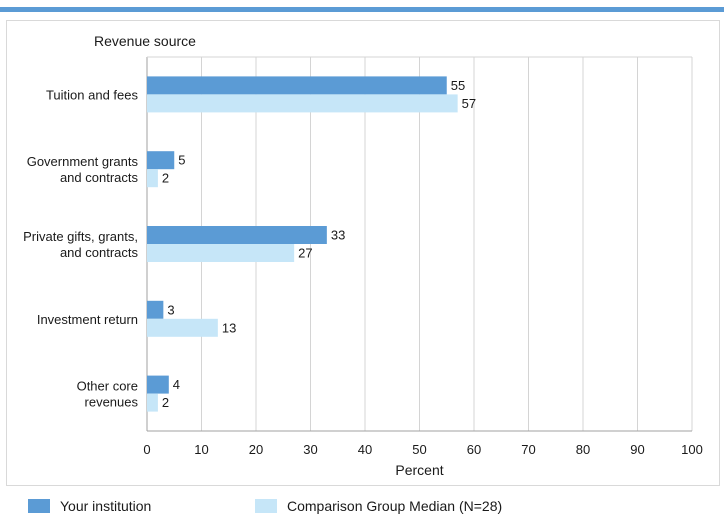  What do you see at coordinates (528, 449) in the screenshot?
I see `x-tick-label-70: 70` at bounding box center [528, 449].